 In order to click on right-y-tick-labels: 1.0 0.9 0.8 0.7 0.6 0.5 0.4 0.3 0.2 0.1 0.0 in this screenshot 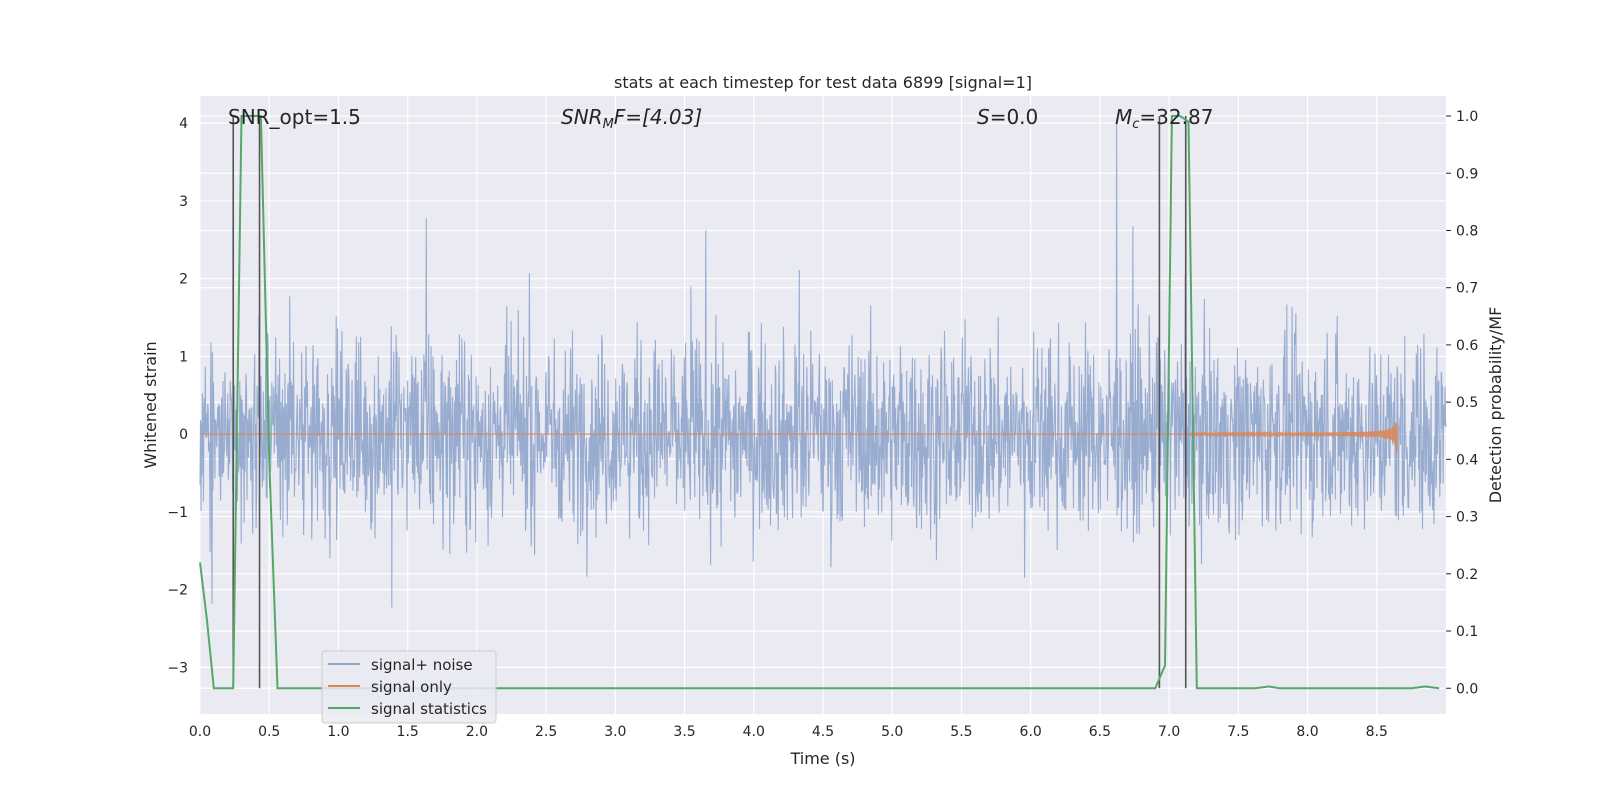, I will do `click(1467, 403)`.